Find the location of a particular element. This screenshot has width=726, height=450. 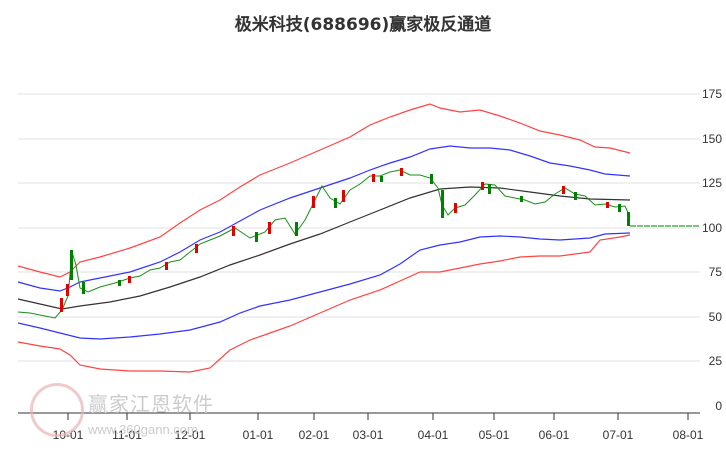

x-tick-04-01: 04-01 is located at coordinates (433, 435).